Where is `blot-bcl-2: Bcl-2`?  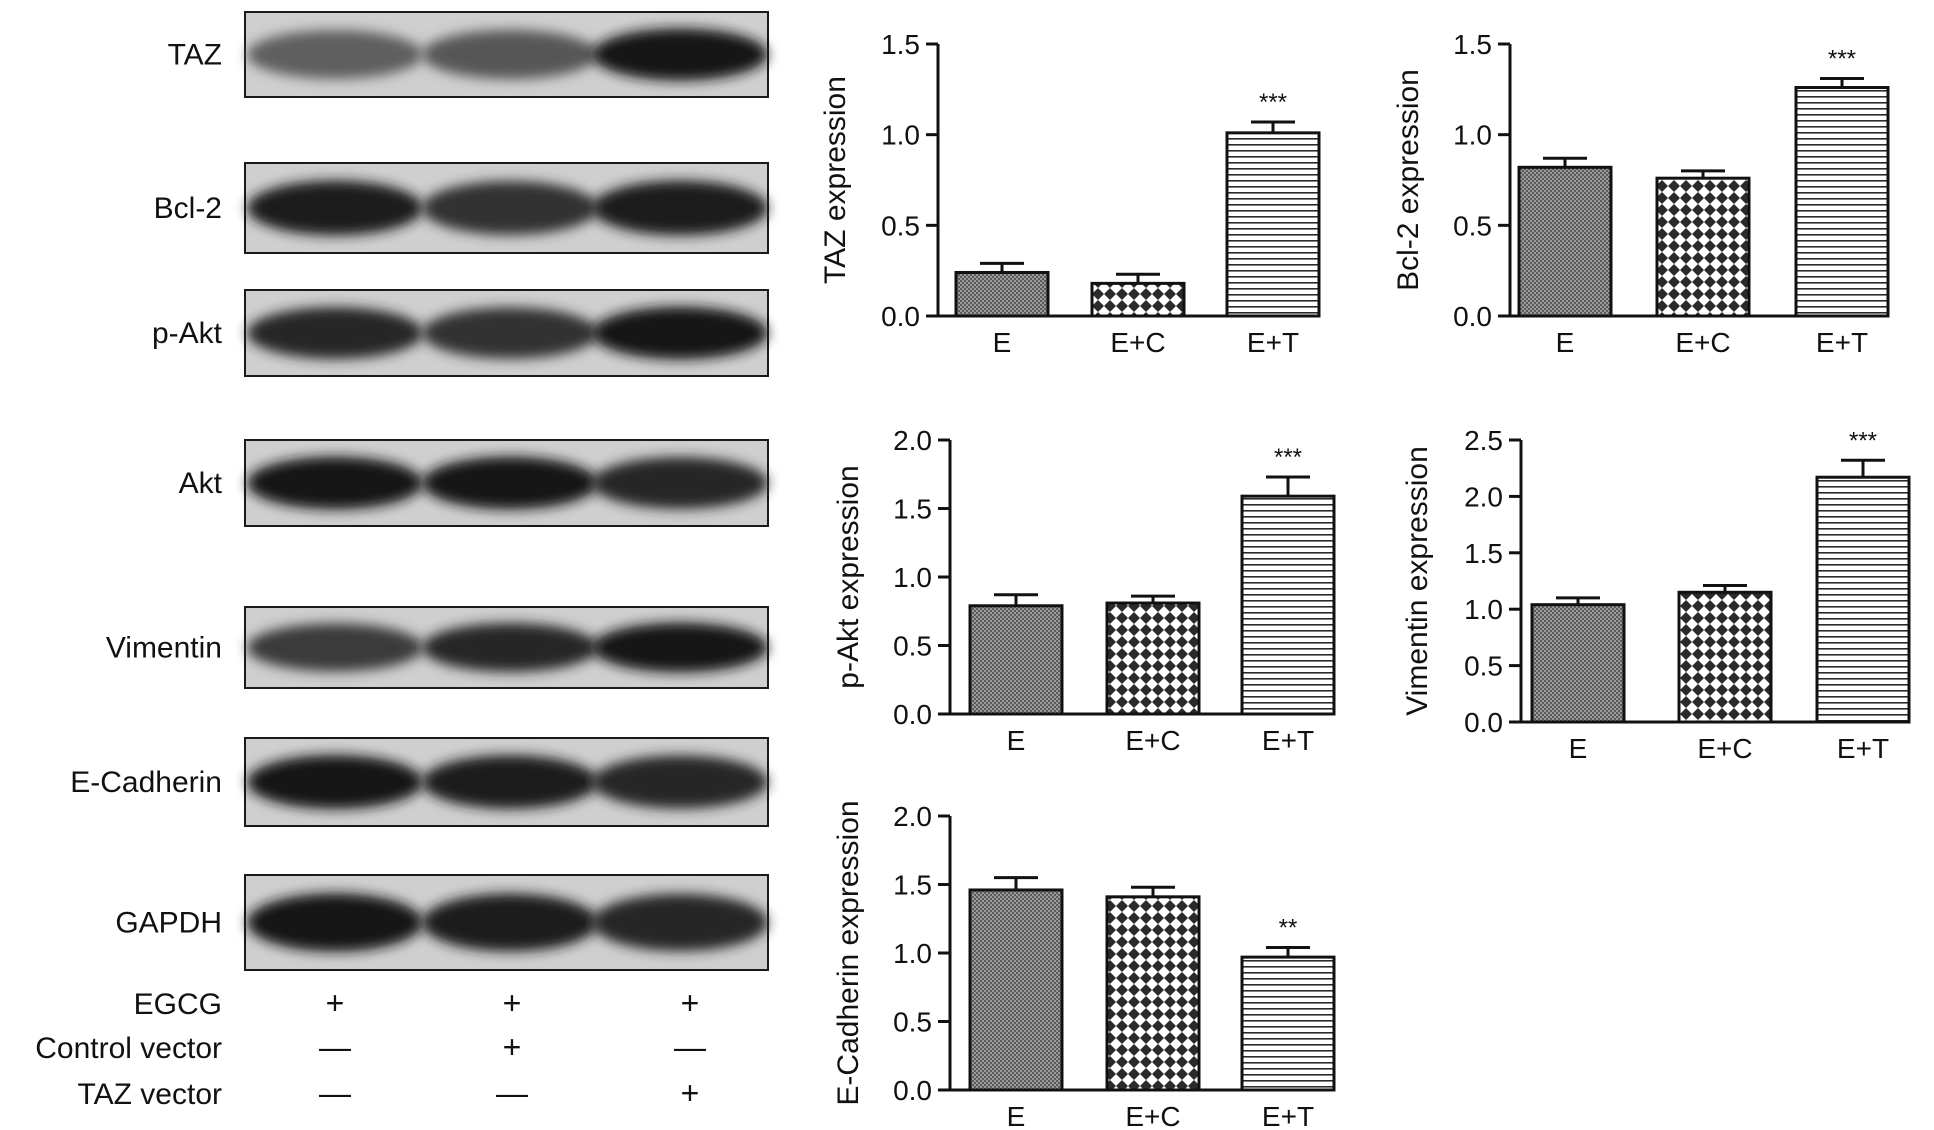
blot-bcl-2: Bcl-2 is located at coordinates (461, 208).